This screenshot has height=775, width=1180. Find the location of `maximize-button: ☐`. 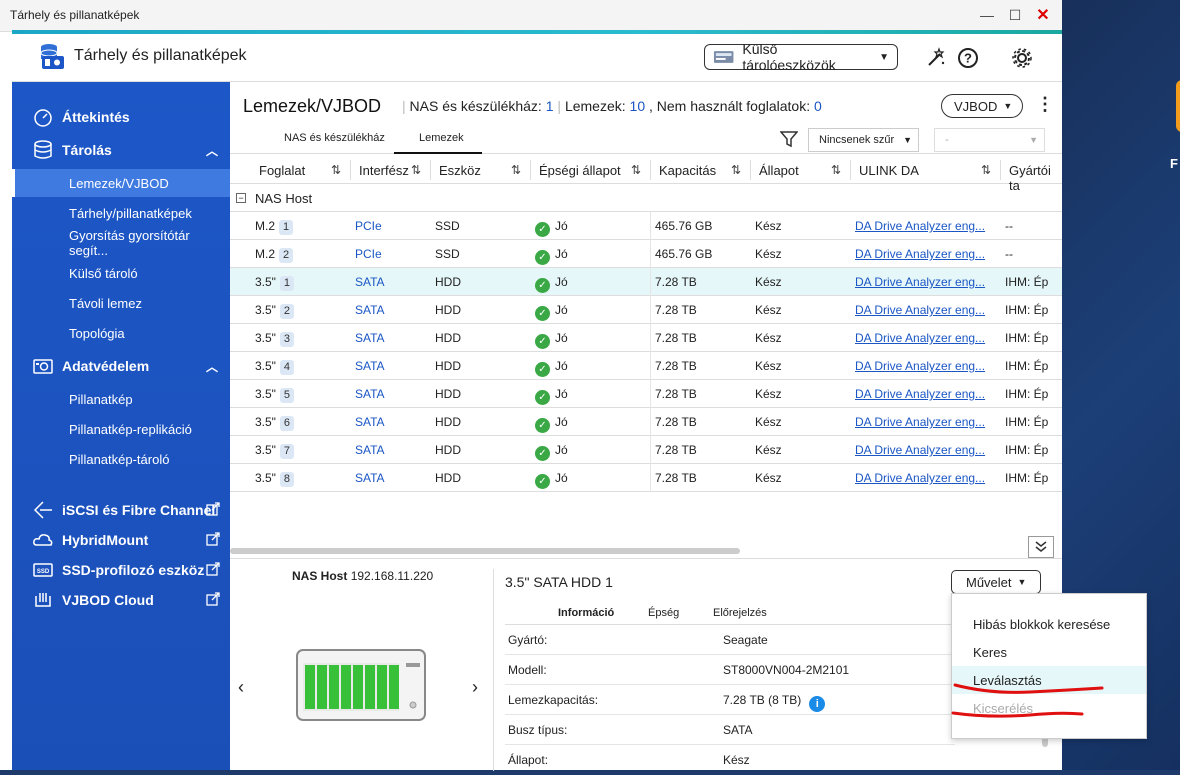

maximize-button: ☐ is located at coordinates (1015, 14).